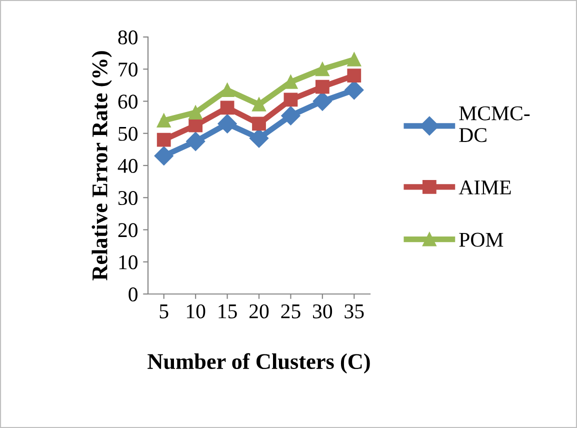 The width and height of the screenshot is (577, 428). What do you see at coordinates (227, 311) in the screenshot?
I see `x-tick-label: 15` at bounding box center [227, 311].